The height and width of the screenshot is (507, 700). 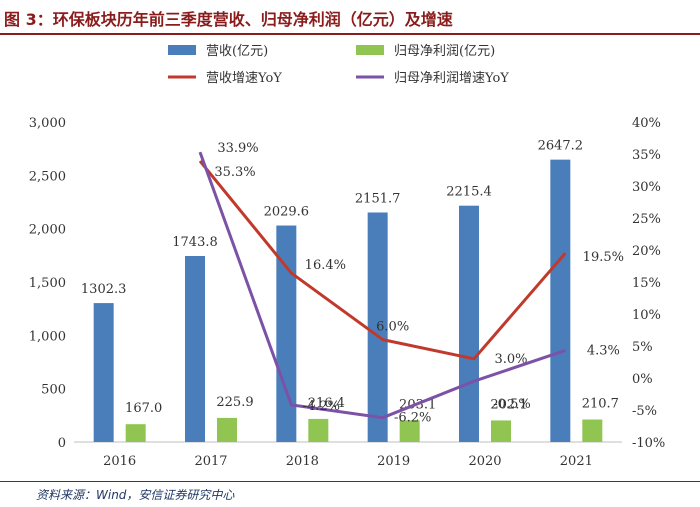 I want to click on x-tick-label: 2018, so click(x=302, y=461).